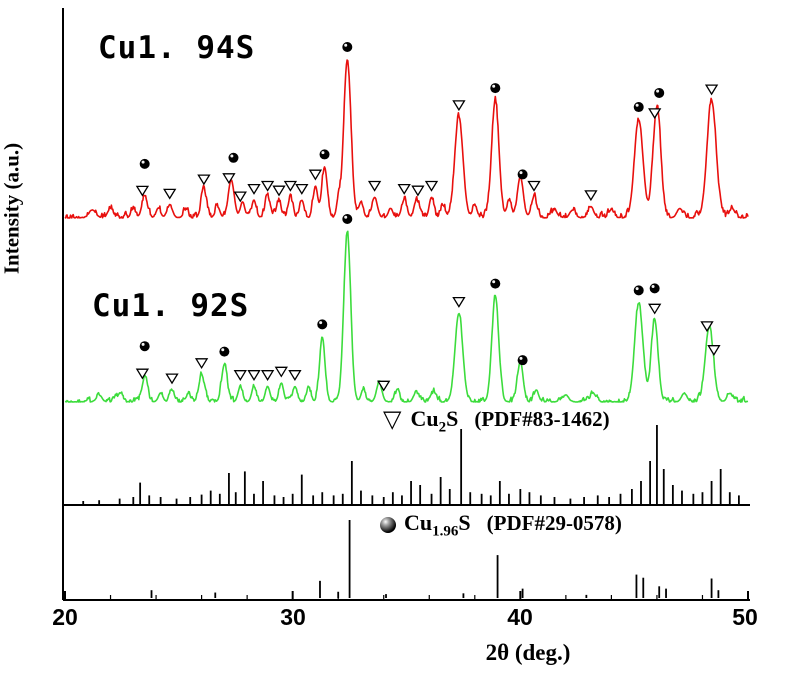 This screenshot has width=800, height=682. Describe the element at coordinates (406, 595) in the screenshot. I see `x-axis-ticks` at that location.